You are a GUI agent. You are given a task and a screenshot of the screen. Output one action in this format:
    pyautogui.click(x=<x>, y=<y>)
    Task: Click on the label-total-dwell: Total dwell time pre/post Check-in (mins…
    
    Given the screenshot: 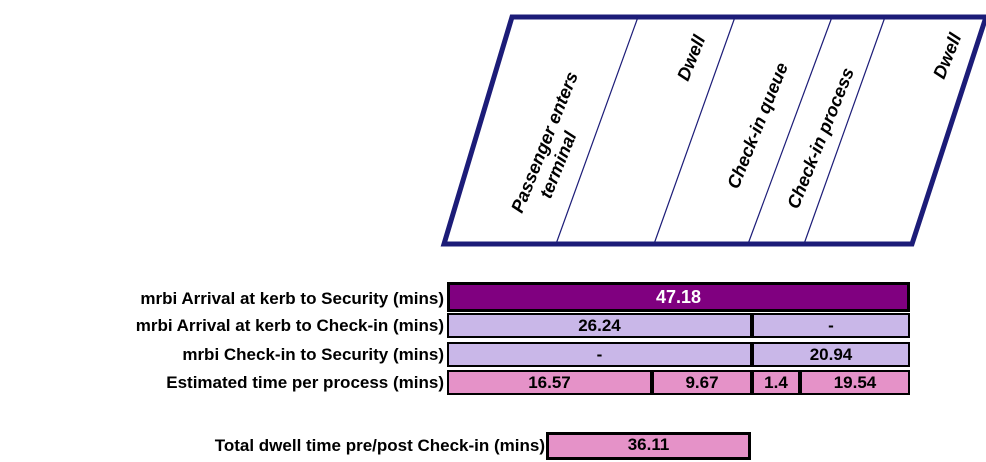 What is the action you would take?
    pyautogui.click(x=379, y=445)
    